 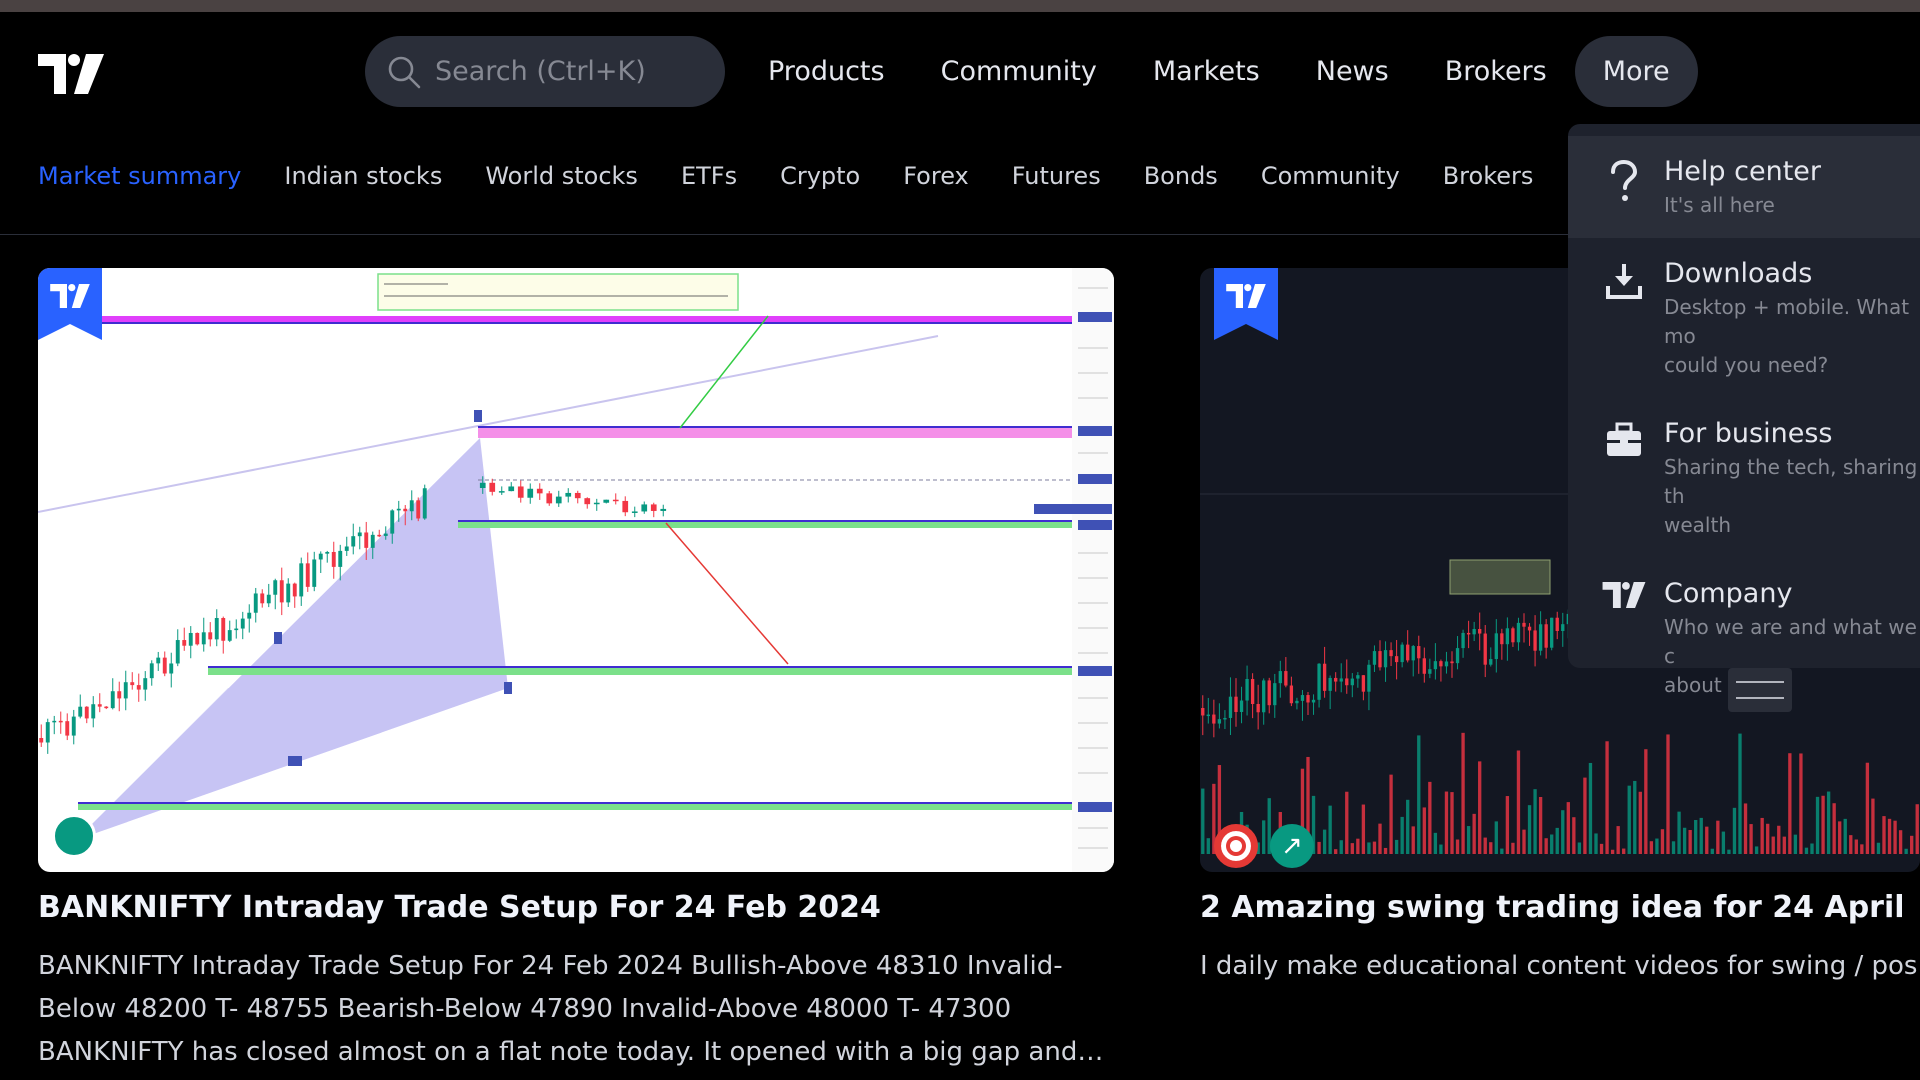 I want to click on menu-item-help-center: Help center It's all here, so click(x=1744, y=187).